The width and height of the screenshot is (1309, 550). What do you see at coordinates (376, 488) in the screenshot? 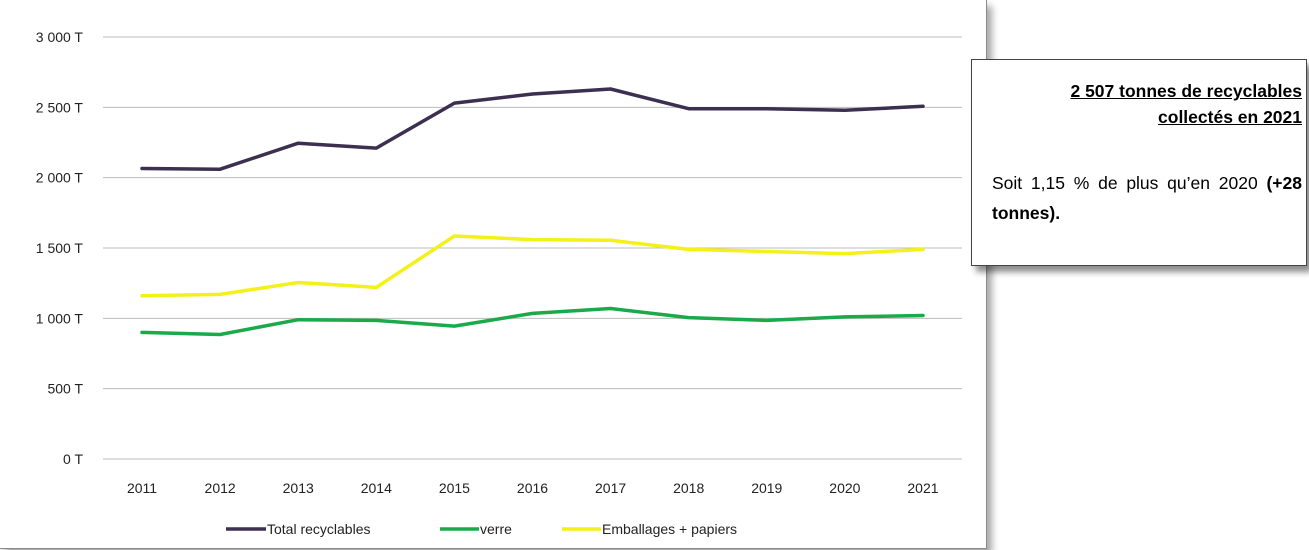
I see `x-tick-label: 2014` at bounding box center [376, 488].